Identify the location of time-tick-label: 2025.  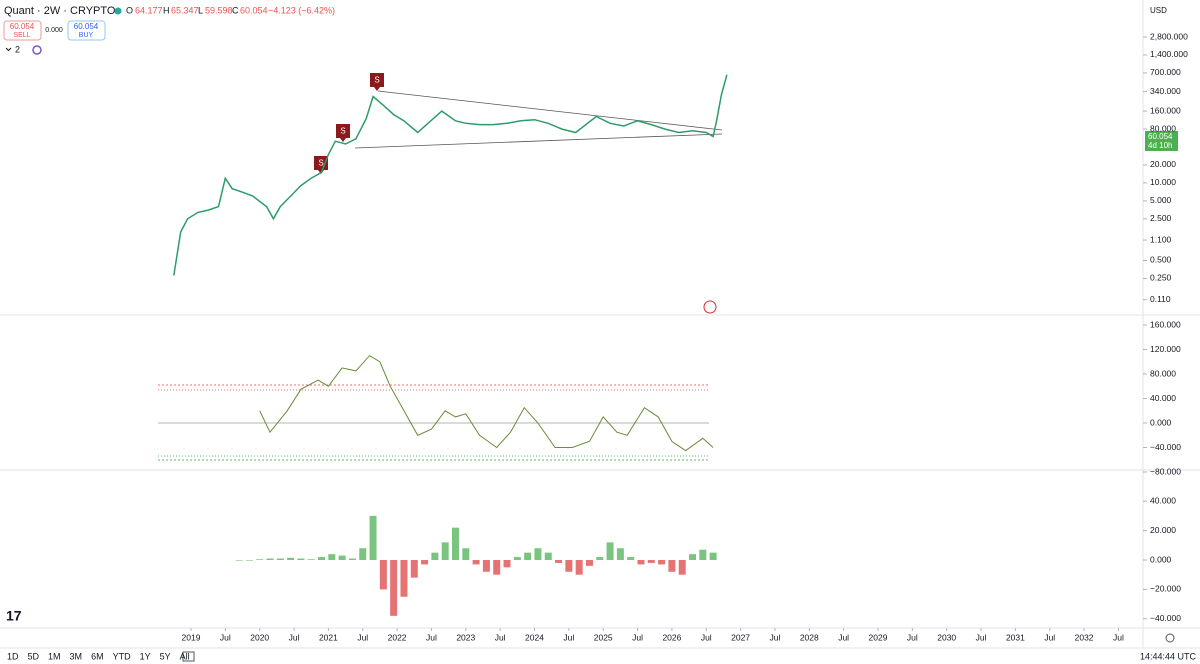
(603, 637).